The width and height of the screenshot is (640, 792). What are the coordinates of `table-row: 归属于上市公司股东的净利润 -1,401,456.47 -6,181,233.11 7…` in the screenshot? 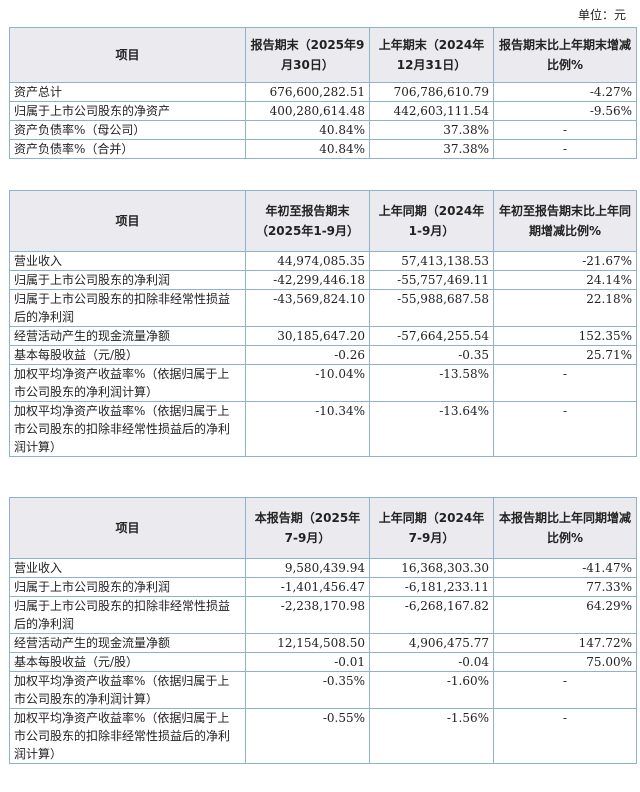 It's located at (323, 587).